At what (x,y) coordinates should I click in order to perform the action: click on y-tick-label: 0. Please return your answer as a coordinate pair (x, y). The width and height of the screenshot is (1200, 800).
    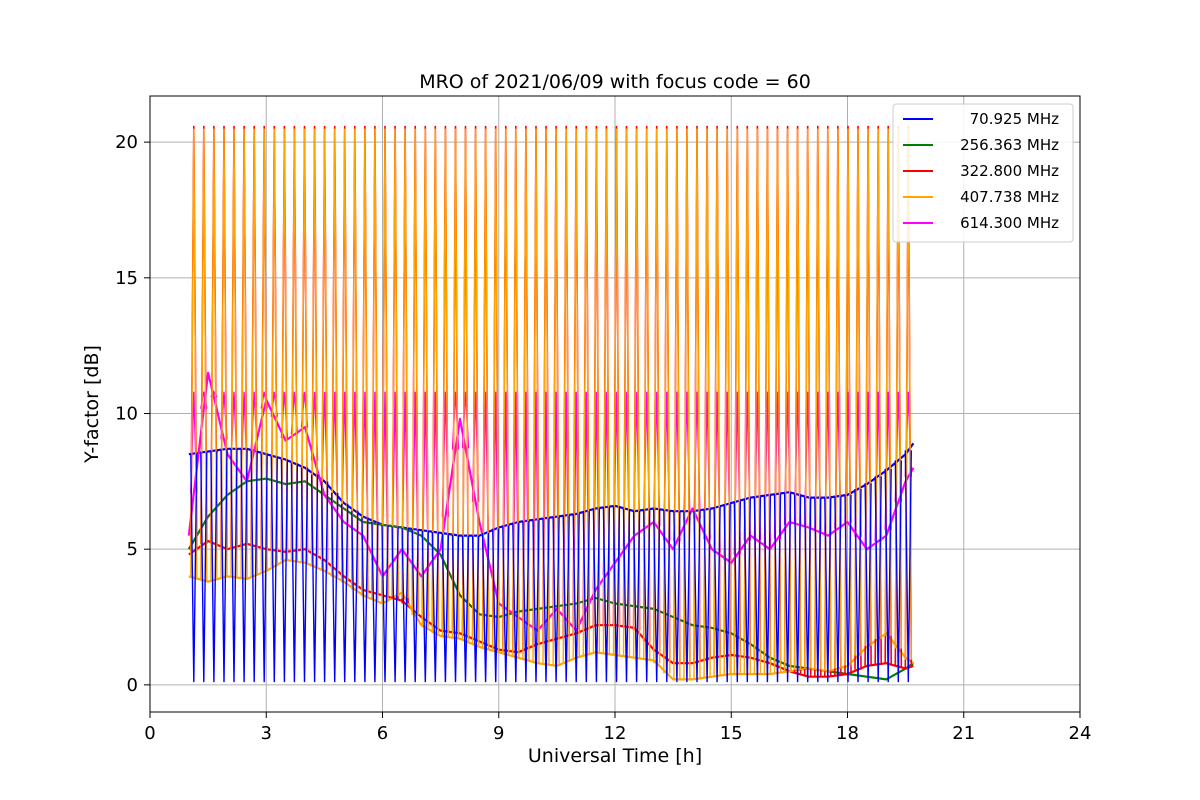
    Looking at the image, I should click on (132, 685).